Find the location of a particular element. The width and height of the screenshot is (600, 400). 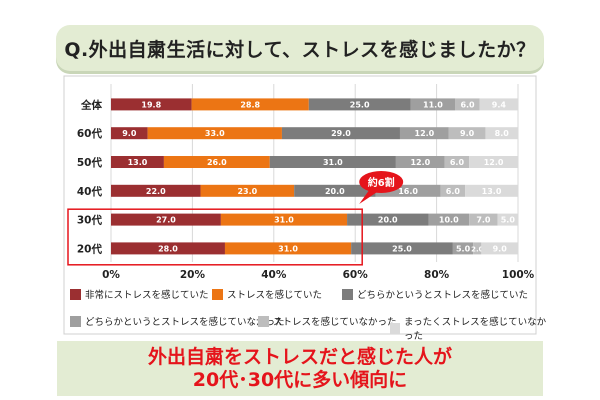

data-label: 10.0 is located at coordinates (449, 220).